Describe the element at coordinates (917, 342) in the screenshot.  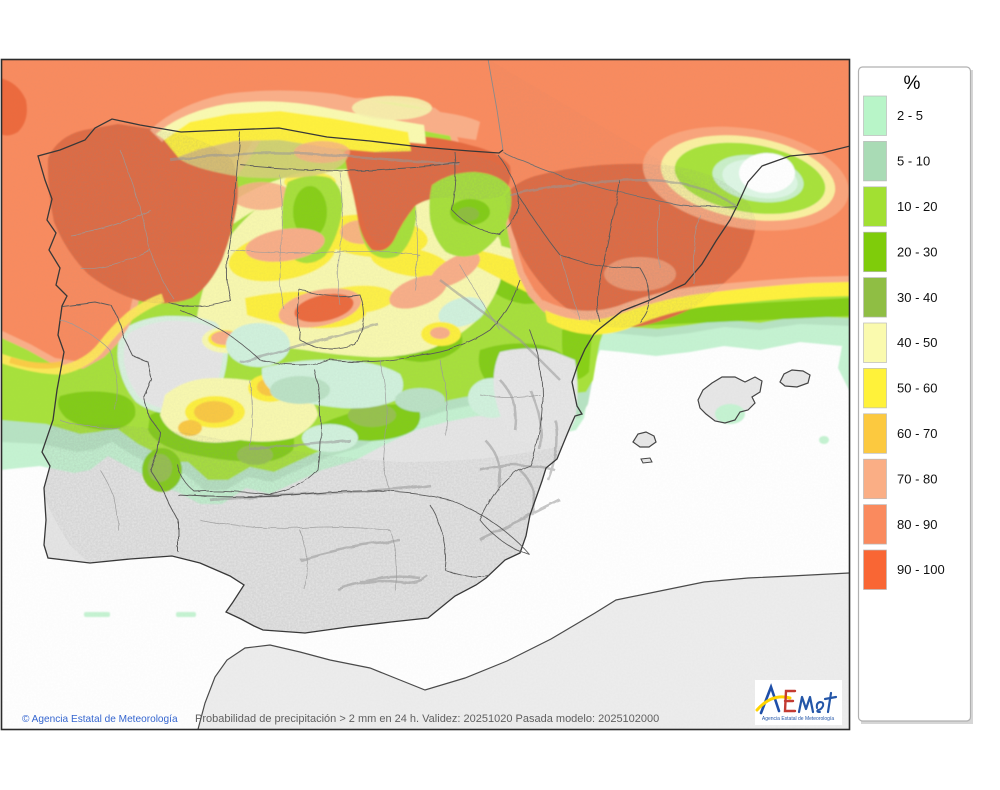
I see `svg-text: 40 - 50` at that location.